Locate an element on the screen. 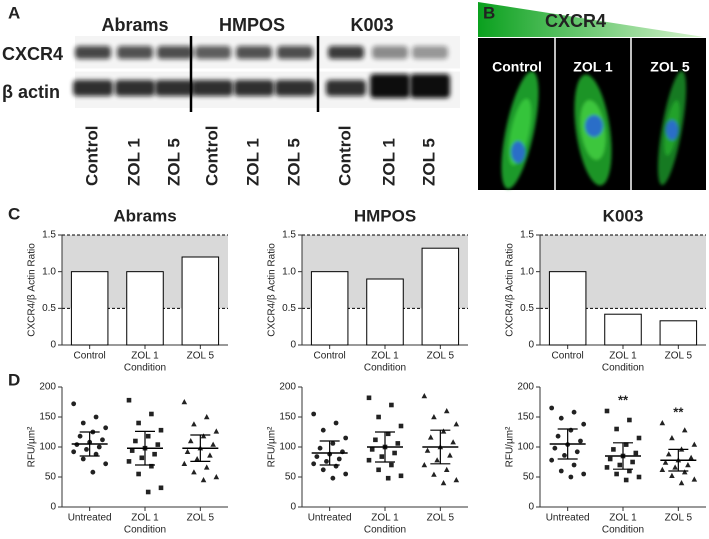 This screenshot has height=539, width=709. gradient-triangle is located at coordinates (591, 19).